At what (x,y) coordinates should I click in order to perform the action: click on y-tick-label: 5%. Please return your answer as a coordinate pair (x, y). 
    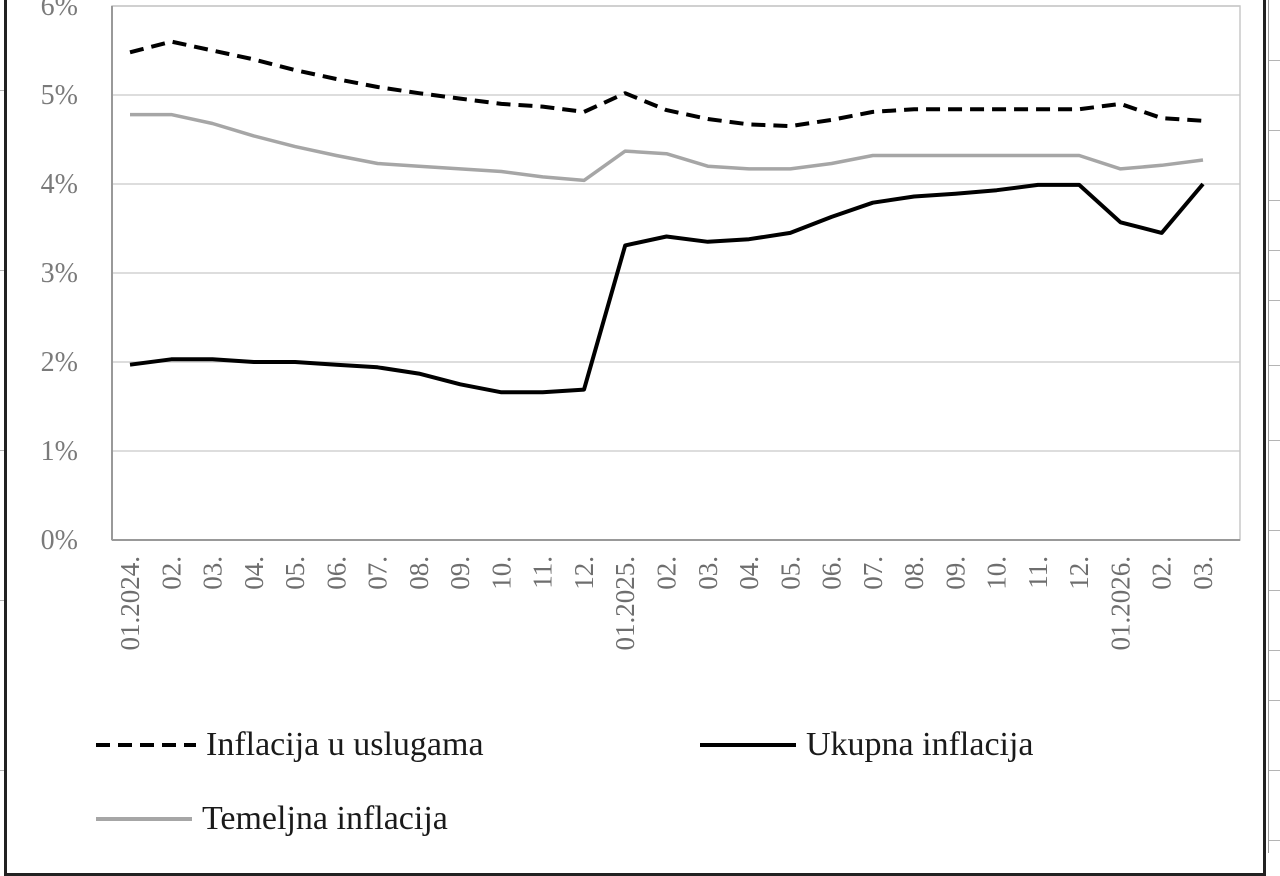
    Looking at the image, I should click on (59, 95).